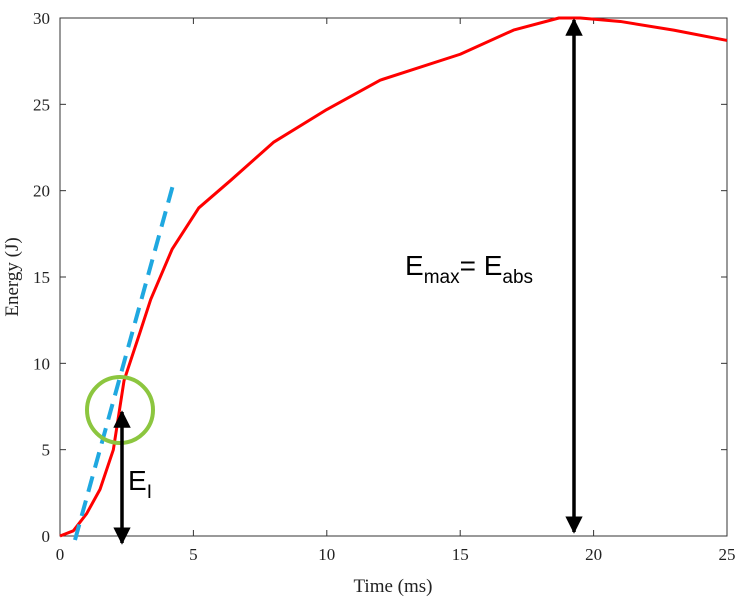 The width and height of the screenshot is (741, 602). Describe the element at coordinates (593, 554) in the screenshot. I see `x-tick-label: 20` at that location.